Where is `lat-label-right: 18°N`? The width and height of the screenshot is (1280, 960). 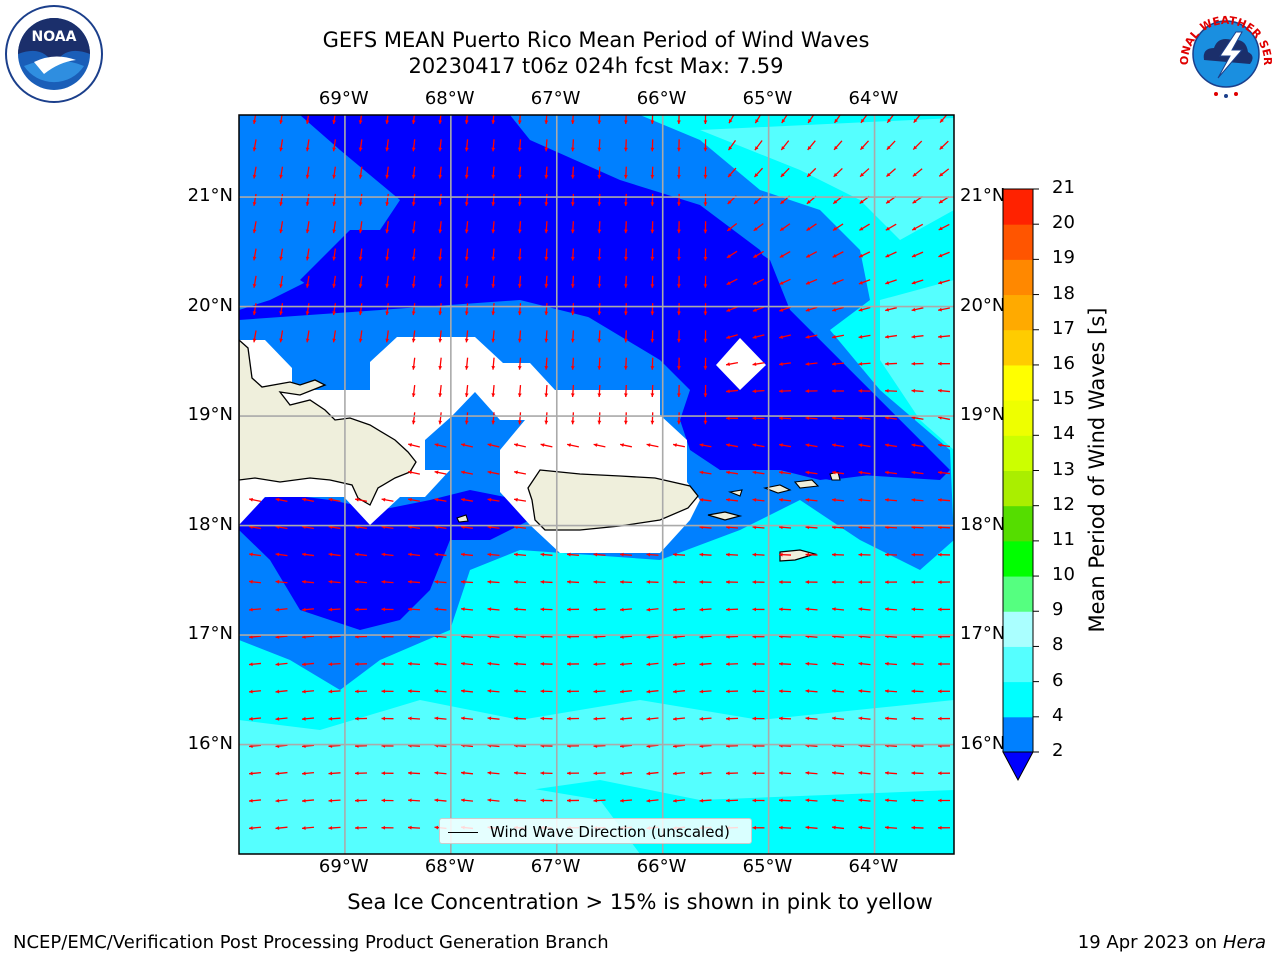
lat-label-right: 18°N is located at coordinates (983, 524).